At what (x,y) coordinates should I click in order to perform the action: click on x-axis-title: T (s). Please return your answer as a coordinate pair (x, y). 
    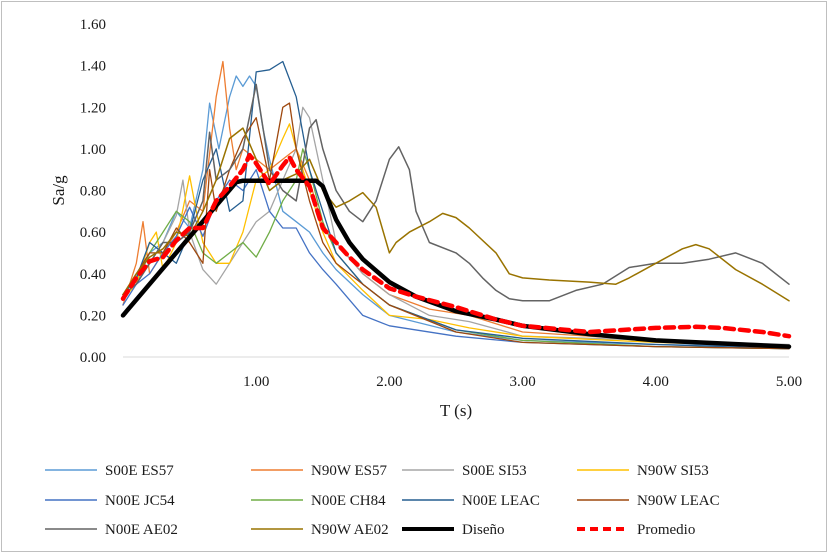
    Looking at the image, I should click on (456, 410).